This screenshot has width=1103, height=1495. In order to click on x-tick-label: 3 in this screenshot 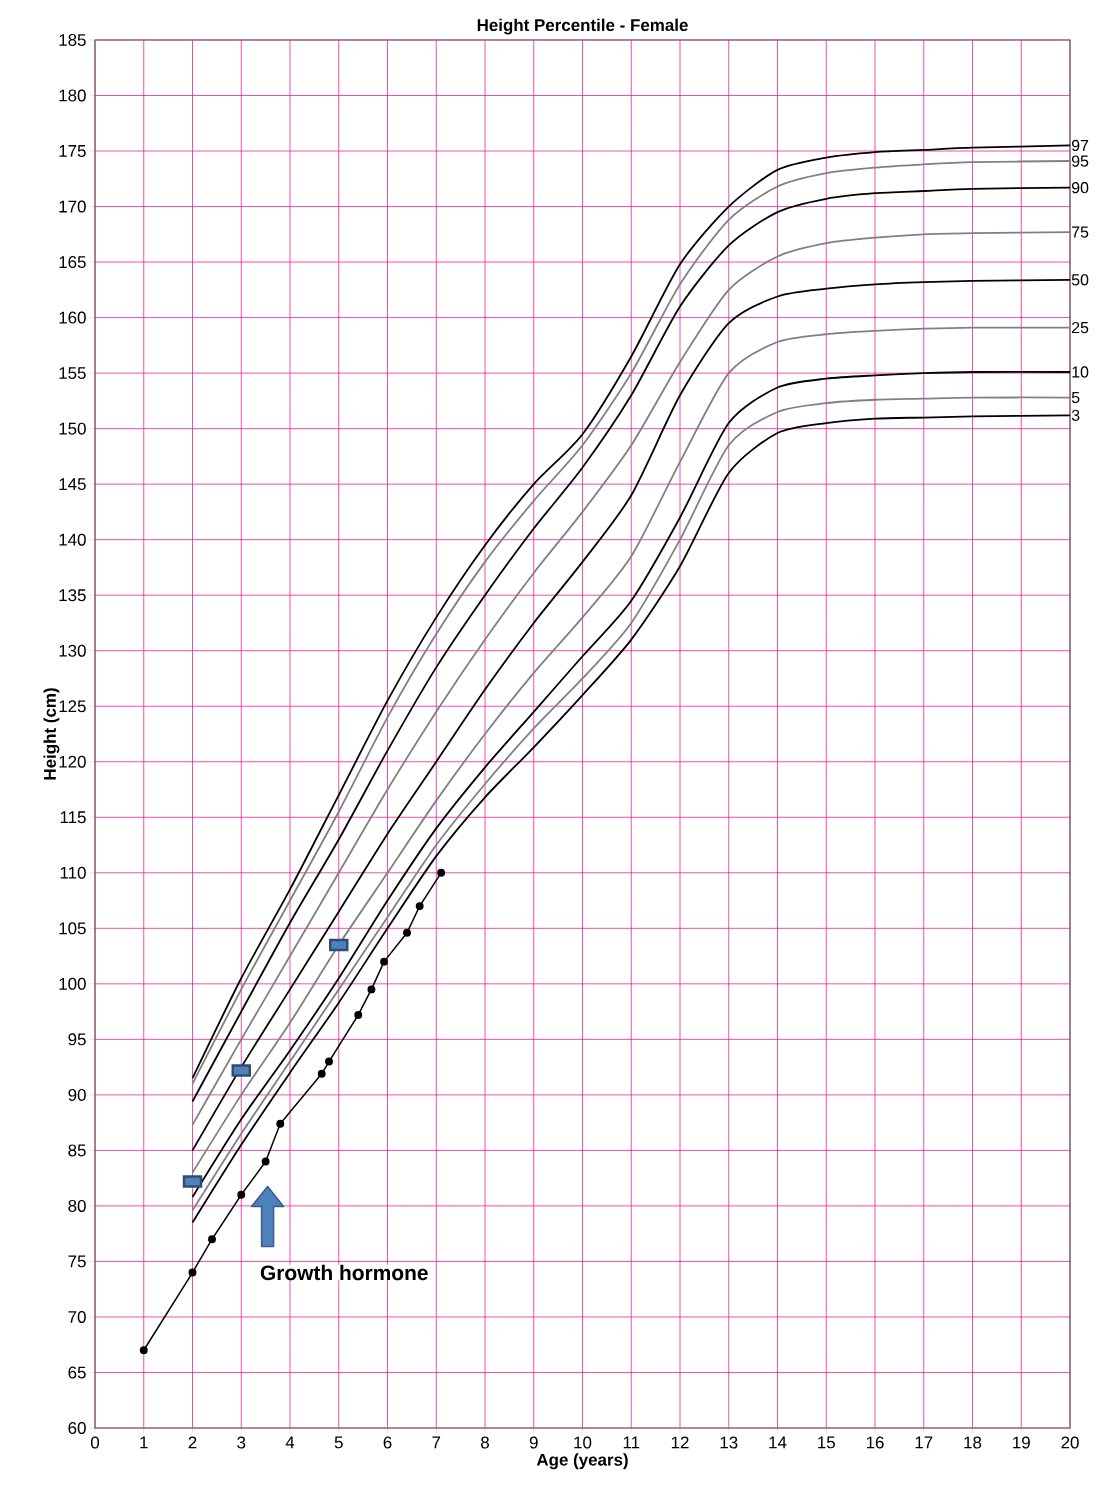, I will do `click(241, 1442)`.